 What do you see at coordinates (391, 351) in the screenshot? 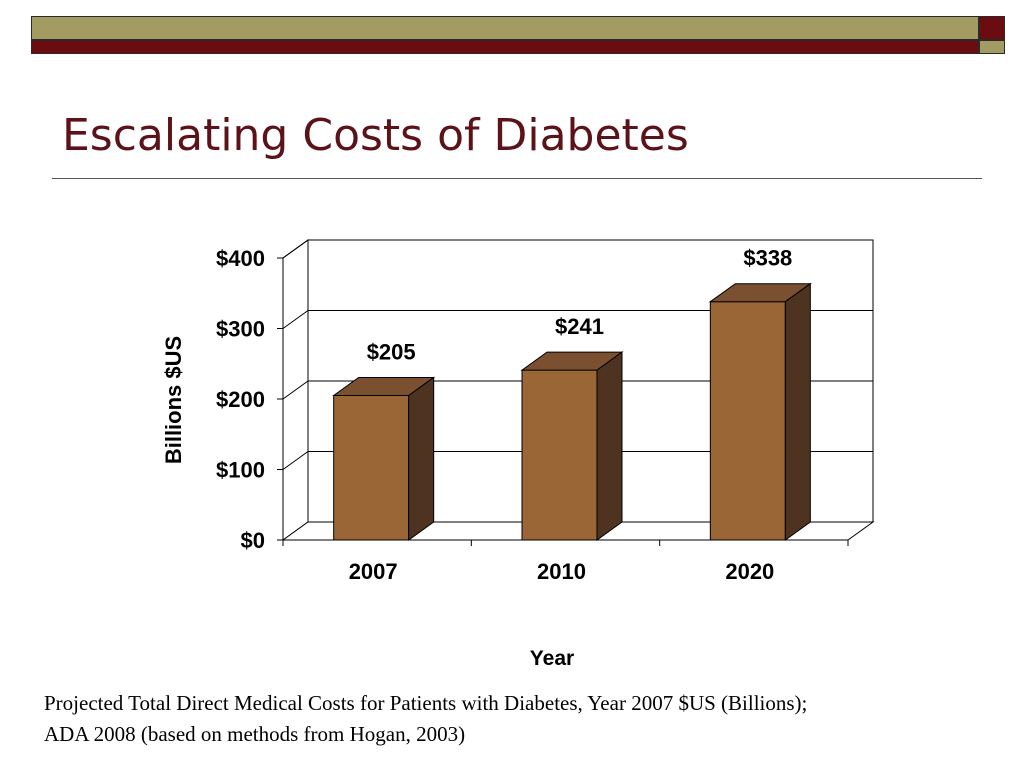
I see `data-label: $205` at bounding box center [391, 351].